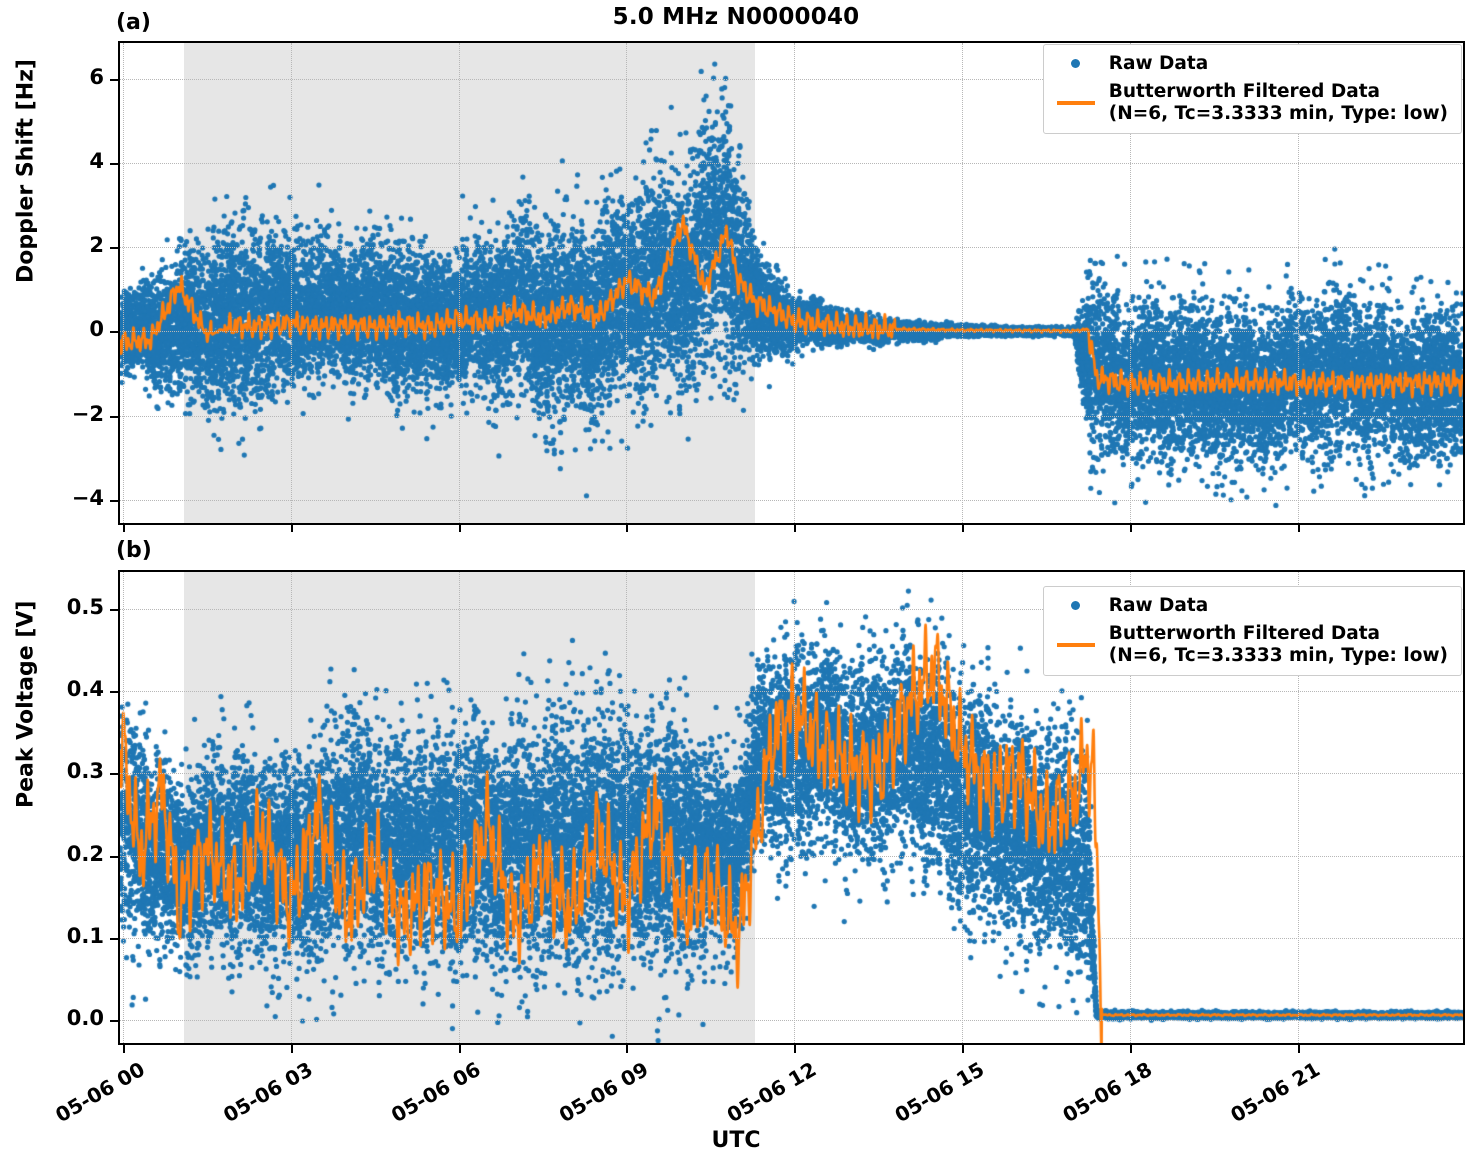  What do you see at coordinates (85, 606) in the screenshot?
I see `y-tick-label: 0.5` at bounding box center [85, 606].